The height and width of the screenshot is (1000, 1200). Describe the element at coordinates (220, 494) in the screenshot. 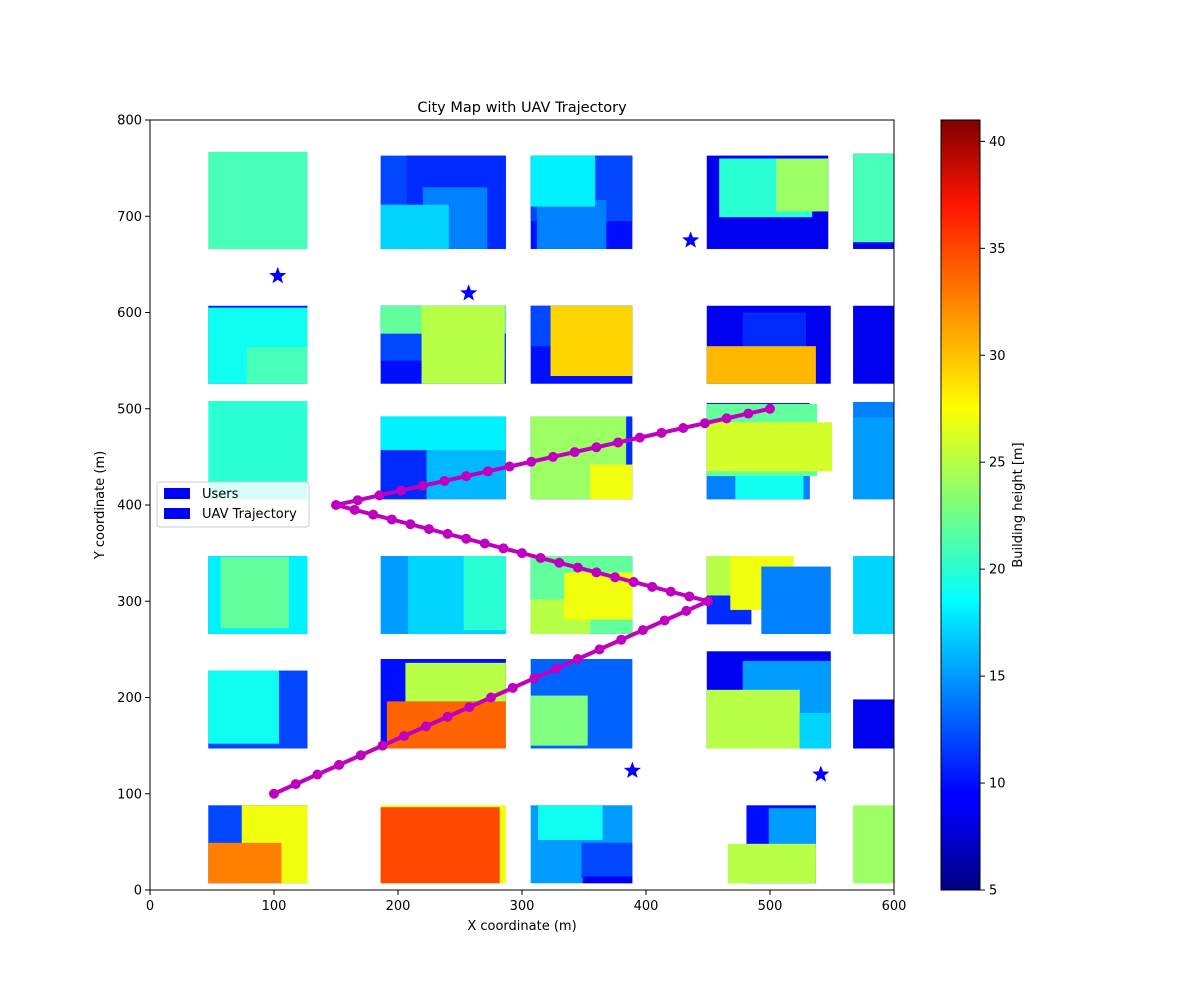

I see `legend-users-label: Users` at that location.